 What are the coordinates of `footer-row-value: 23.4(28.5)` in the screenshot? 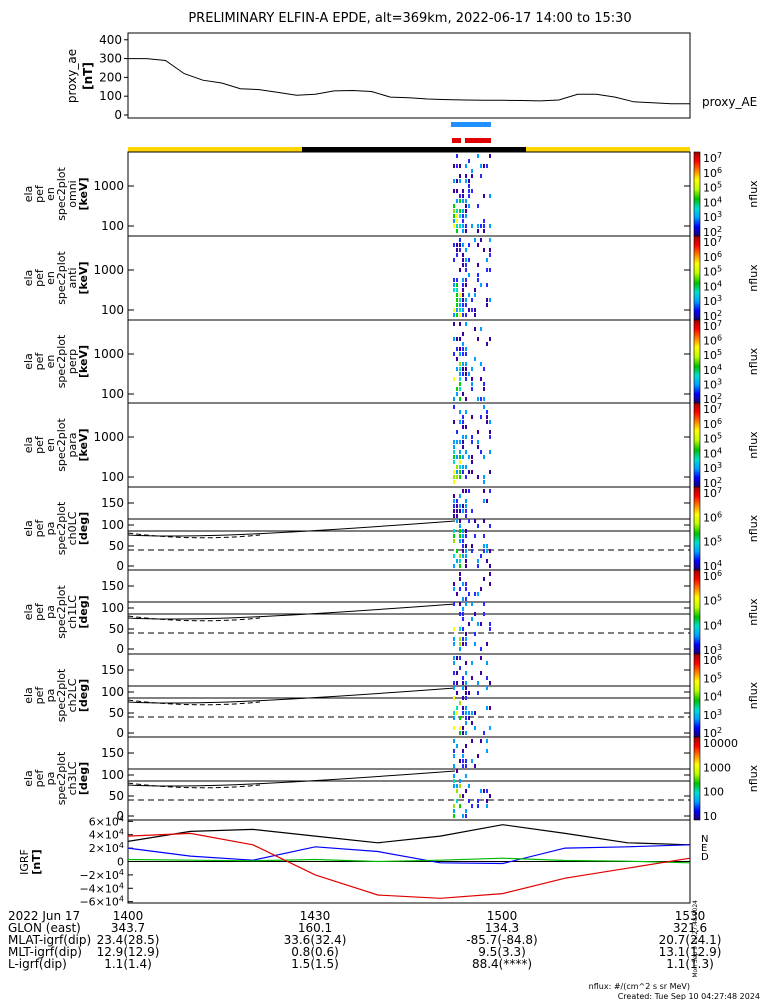 It's located at (128, 940).